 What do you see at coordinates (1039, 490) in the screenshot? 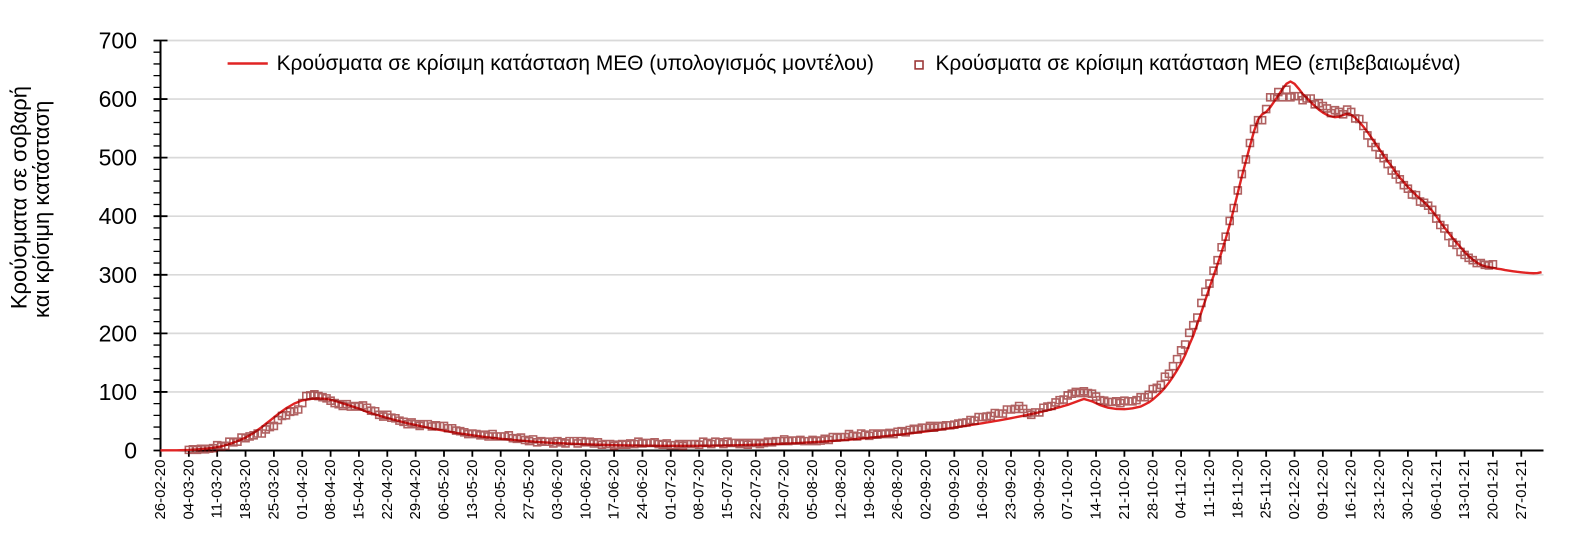
I see `svg-text: 30-09-20` at bounding box center [1039, 490].